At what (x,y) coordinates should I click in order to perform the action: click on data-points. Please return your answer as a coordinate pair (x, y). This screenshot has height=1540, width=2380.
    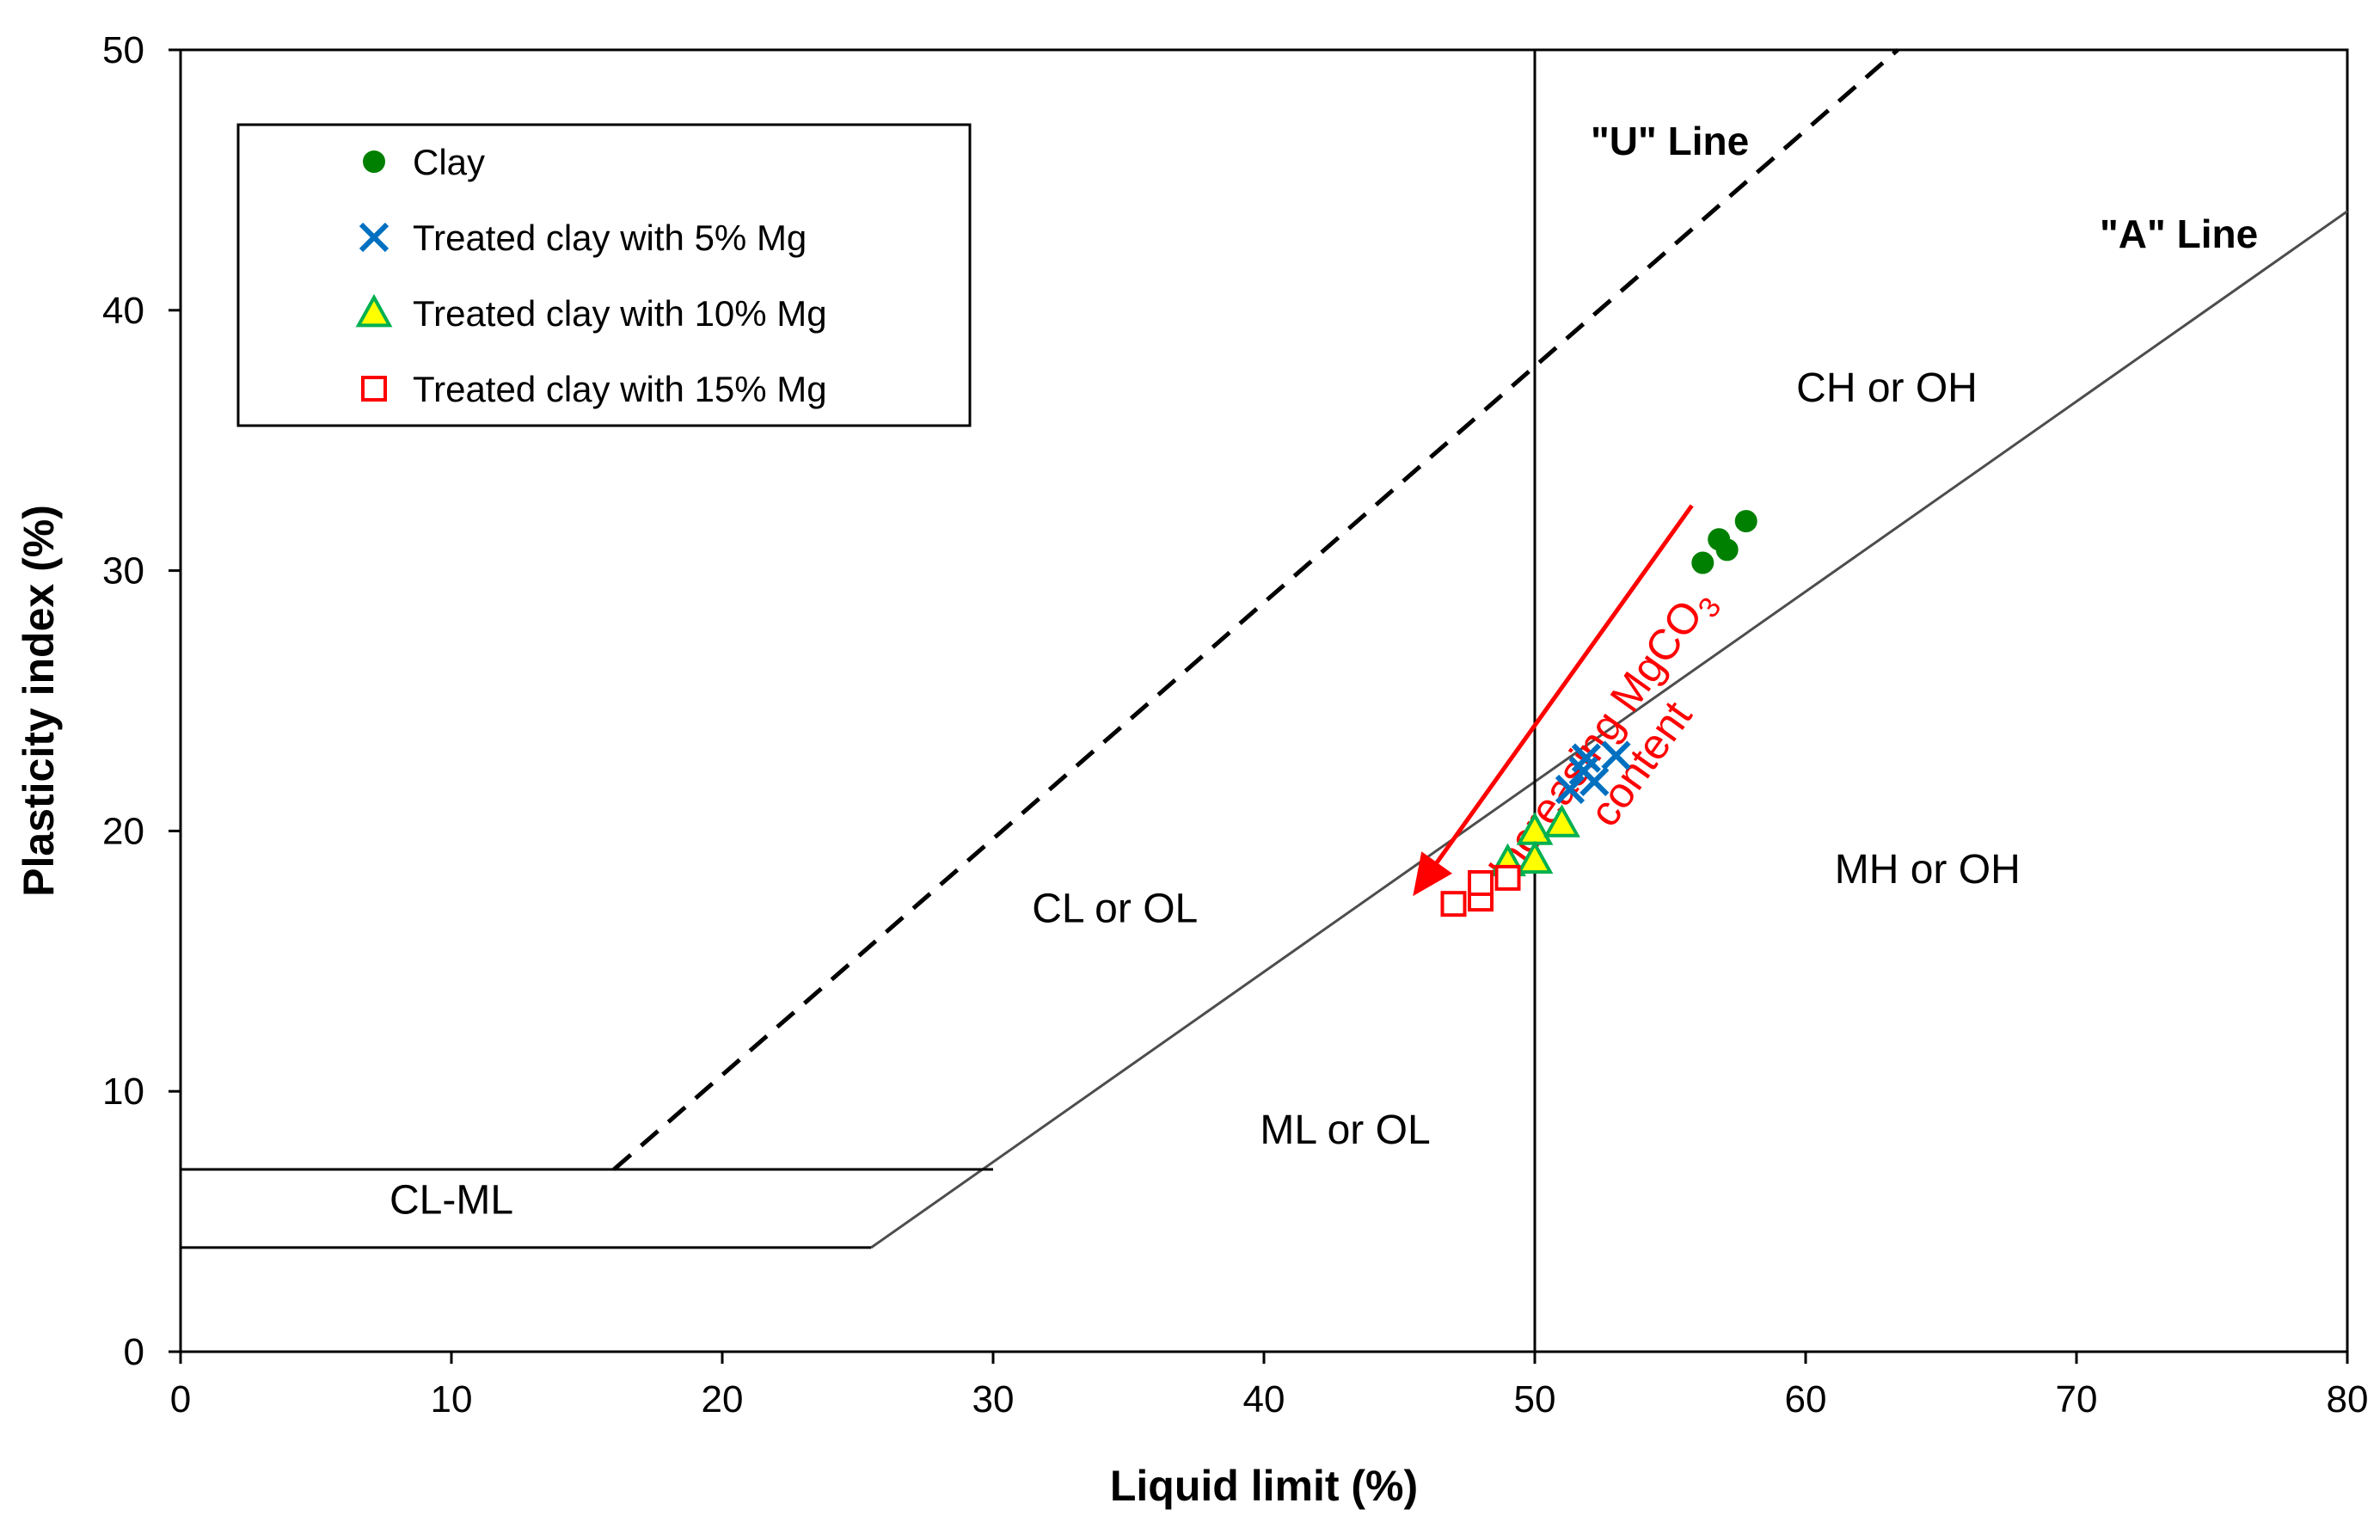
    Looking at the image, I should click on (1599, 713).